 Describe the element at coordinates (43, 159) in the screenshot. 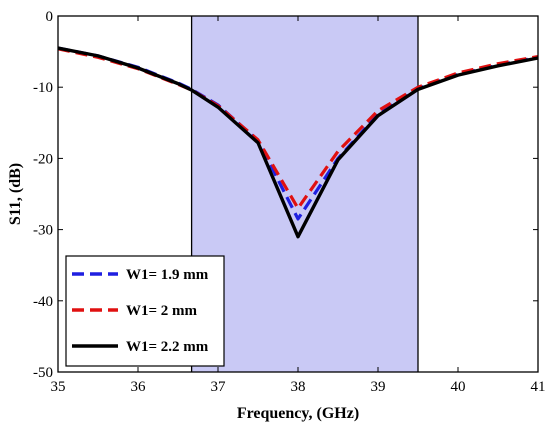

I see `y-tick-label: -20` at that location.